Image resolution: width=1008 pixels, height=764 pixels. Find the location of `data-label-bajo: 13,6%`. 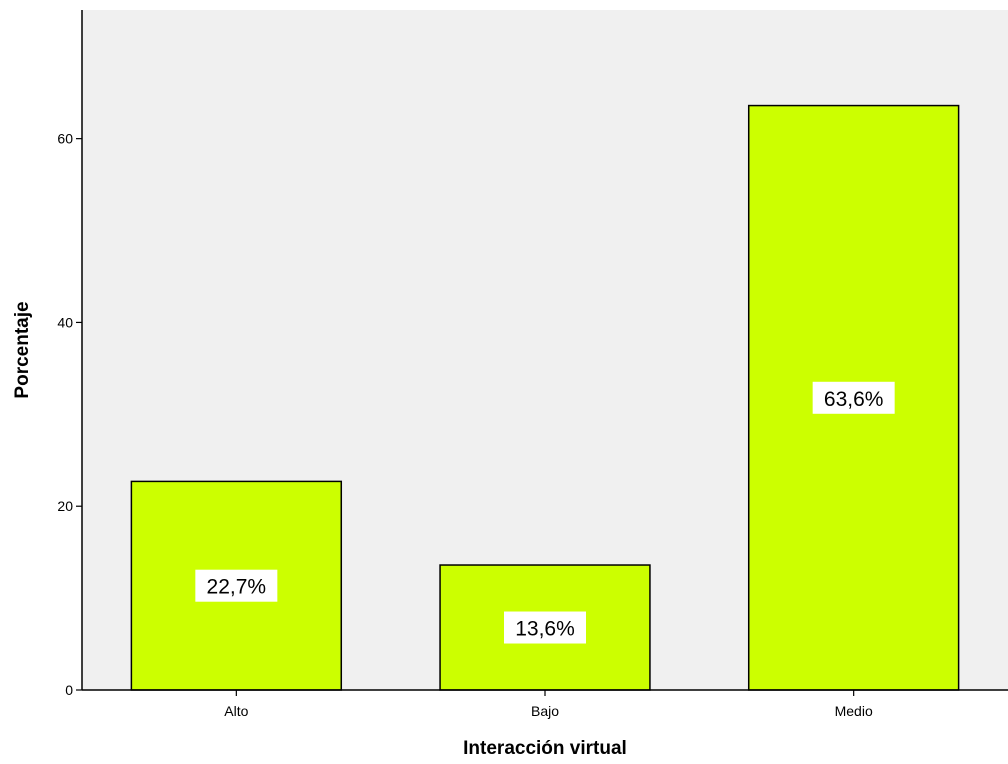

data-label-bajo: 13,6% is located at coordinates (545, 629).